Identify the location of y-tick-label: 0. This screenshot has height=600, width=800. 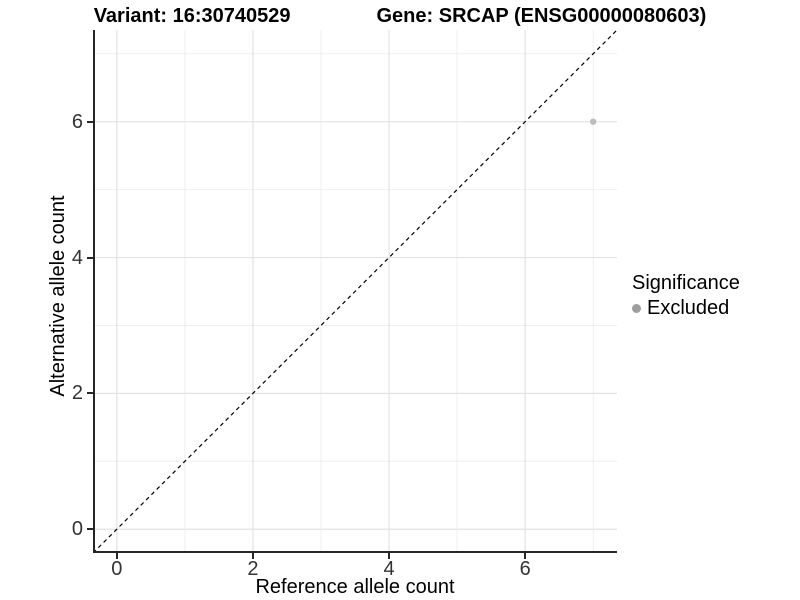
(77, 529).